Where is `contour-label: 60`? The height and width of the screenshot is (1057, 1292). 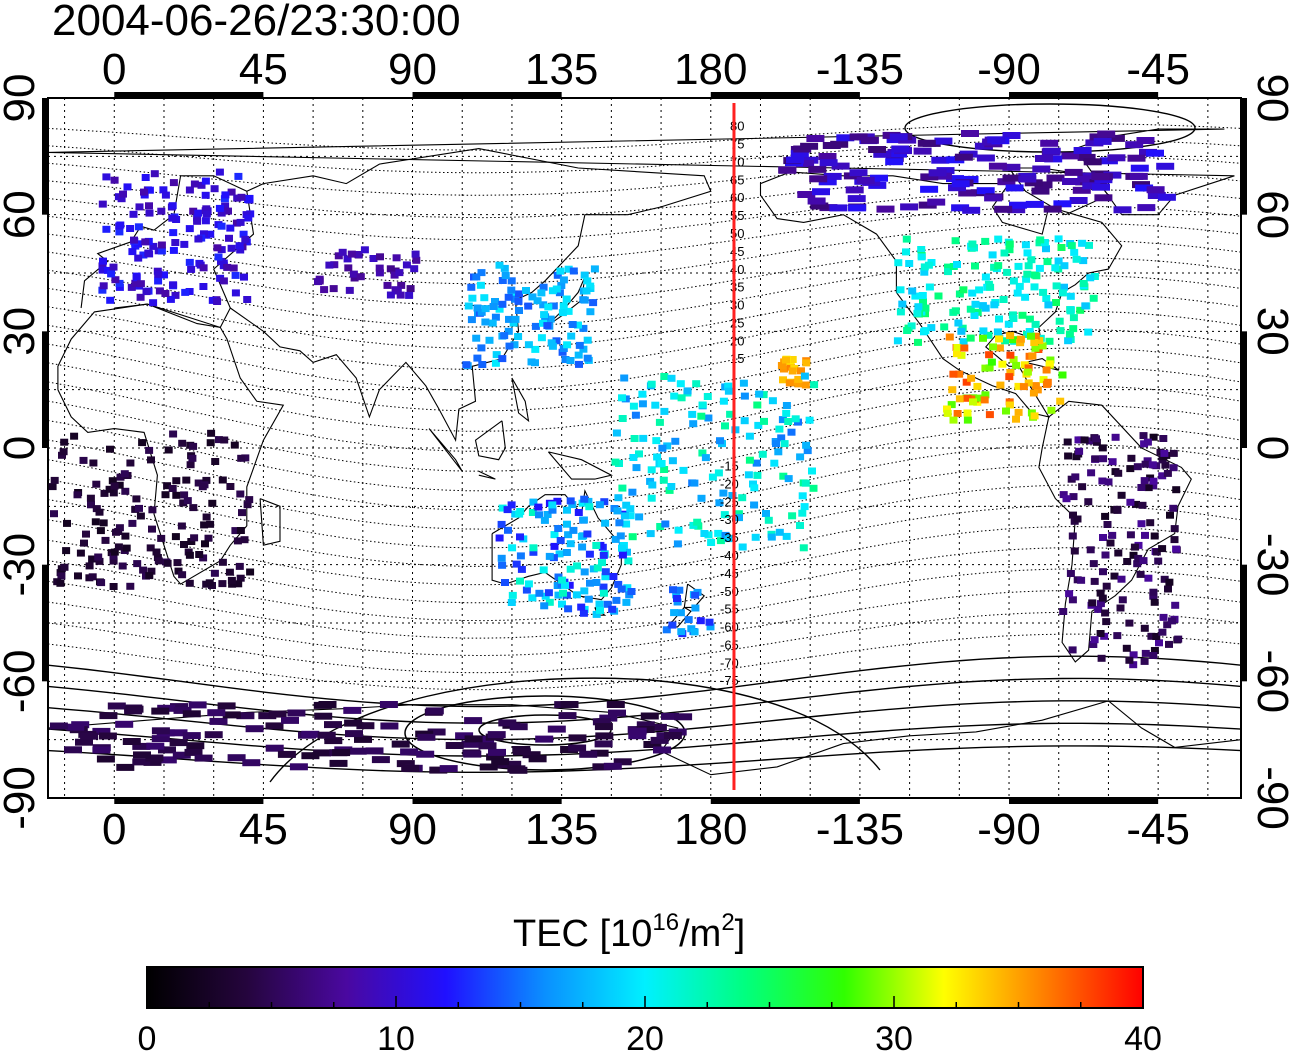
contour-label: 60 is located at coordinates (737, 197).